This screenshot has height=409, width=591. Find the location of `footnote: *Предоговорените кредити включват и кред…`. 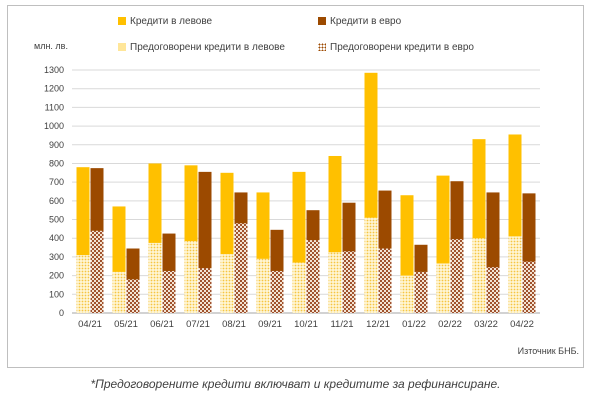

footnote: *Предоговорените кредити включват и кред… is located at coordinates (295, 384).